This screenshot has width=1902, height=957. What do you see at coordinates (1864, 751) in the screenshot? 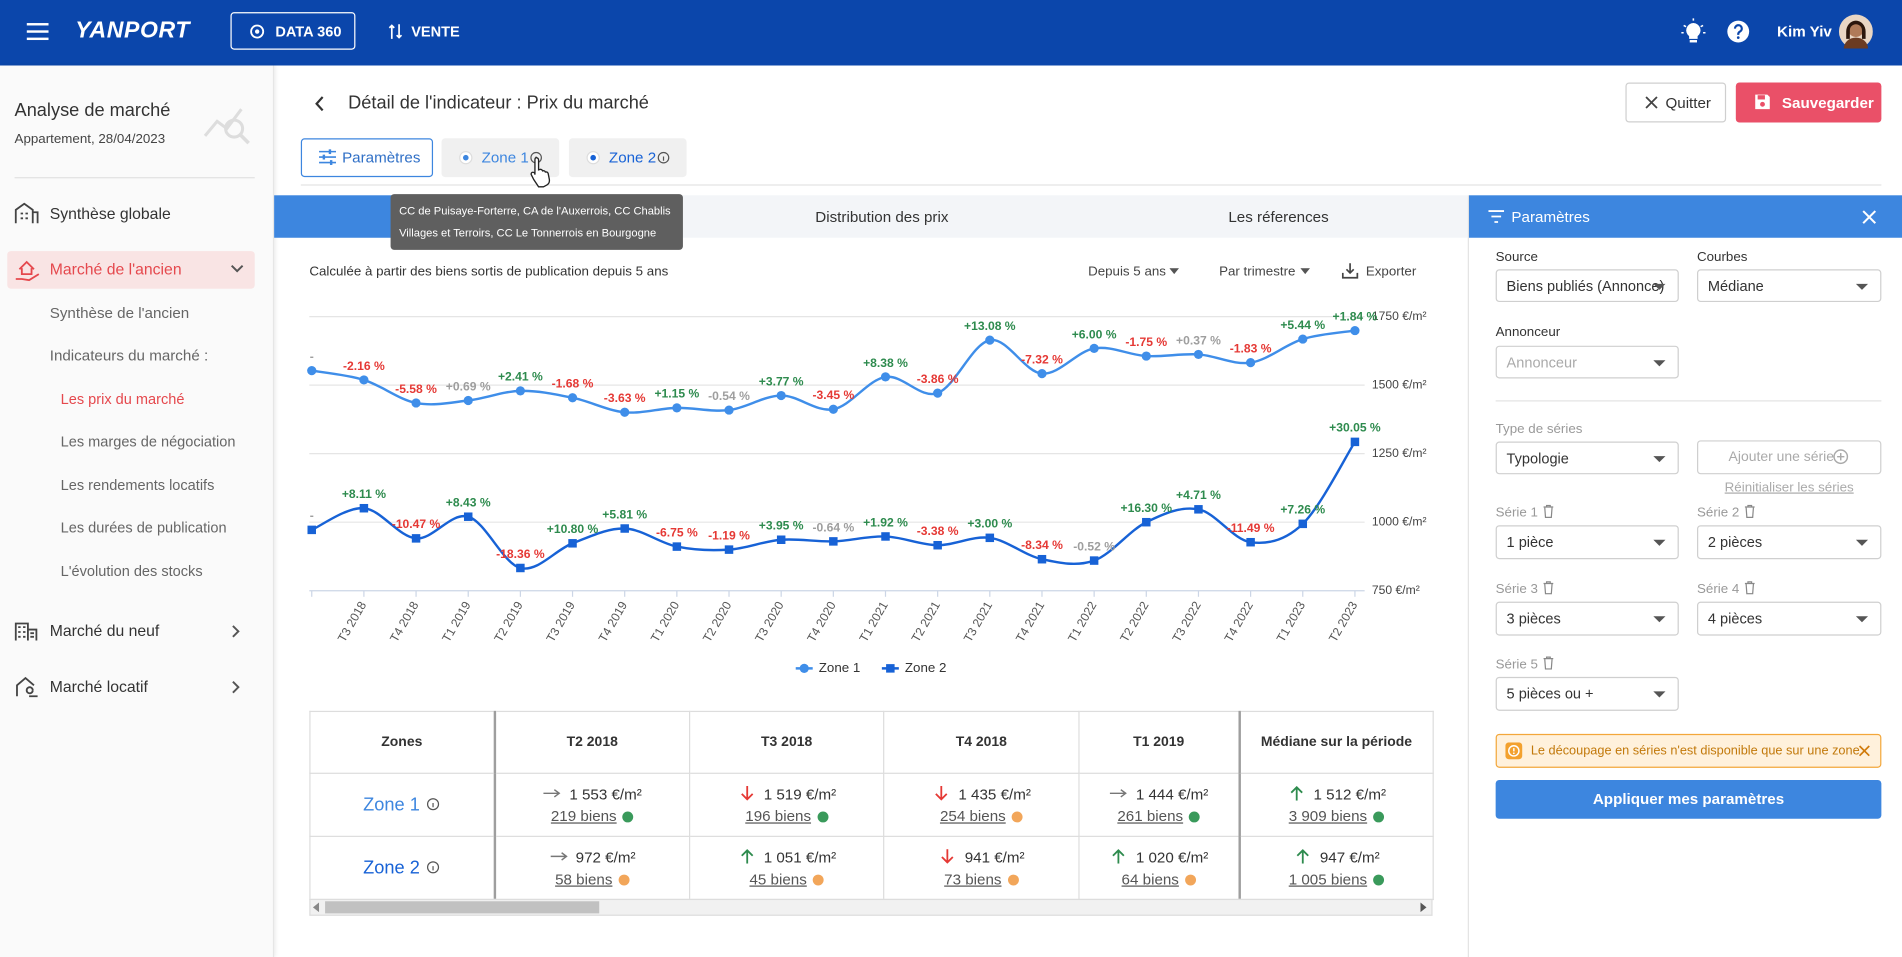
I see `warning-close` at bounding box center [1864, 751].